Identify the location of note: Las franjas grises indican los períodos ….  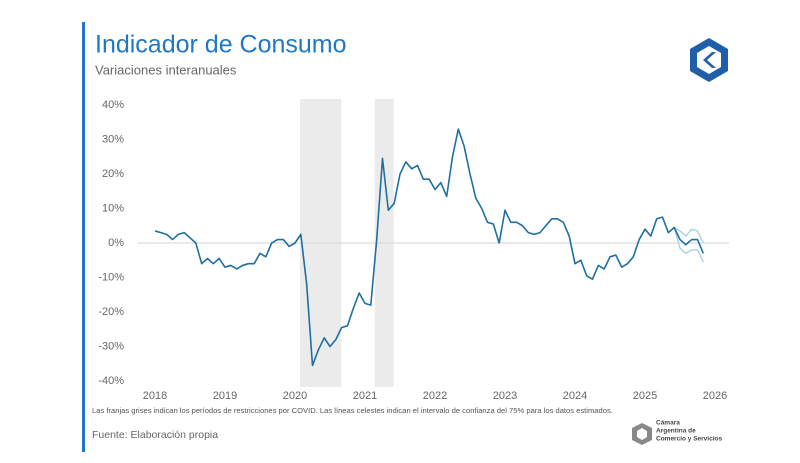
(352, 410).